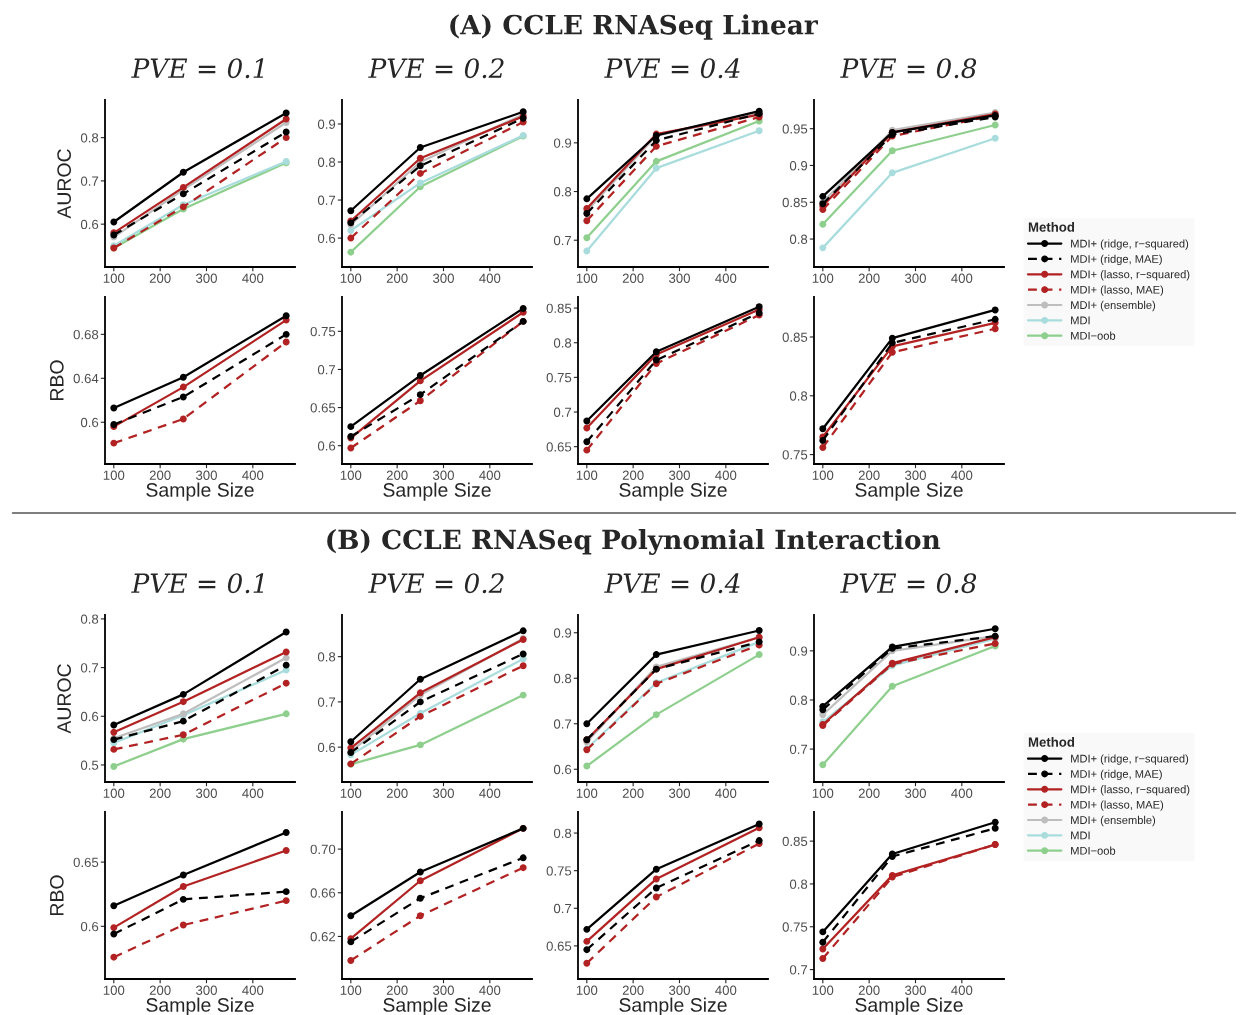  Describe the element at coordinates (1130, 759) in the screenshot. I see `legend-label: MDI+ (ridge, r−squared)` at that location.